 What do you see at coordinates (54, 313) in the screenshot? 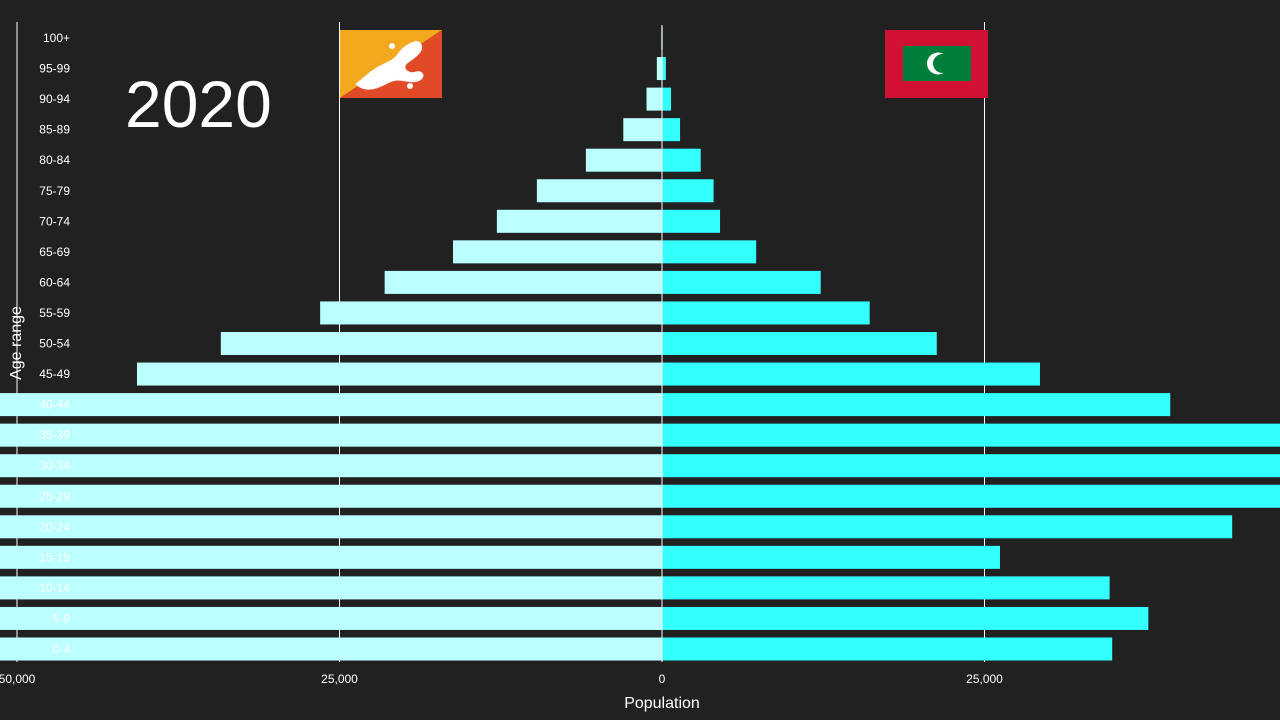
I see `y-tick-label: 55-59` at bounding box center [54, 313].